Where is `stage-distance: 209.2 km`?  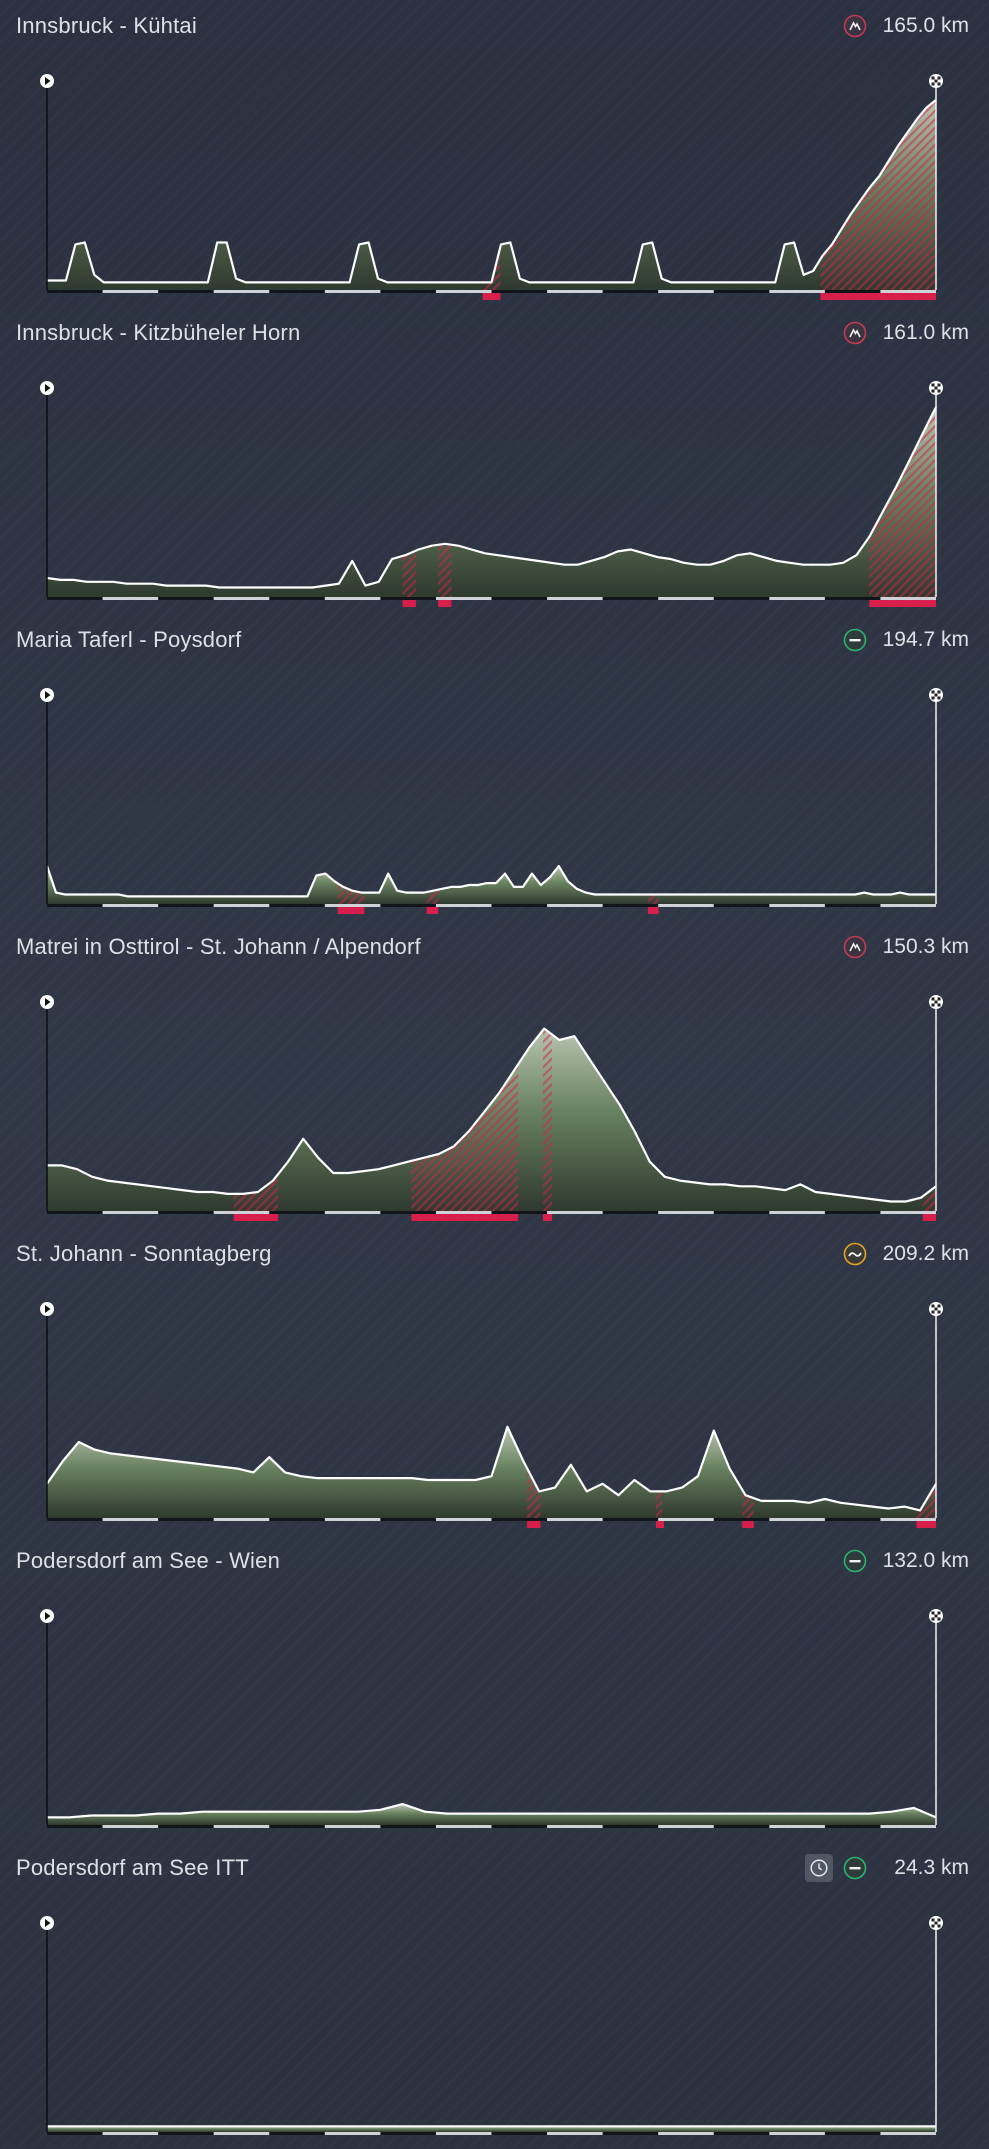
stage-distance: 209.2 km is located at coordinates (925, 1253).